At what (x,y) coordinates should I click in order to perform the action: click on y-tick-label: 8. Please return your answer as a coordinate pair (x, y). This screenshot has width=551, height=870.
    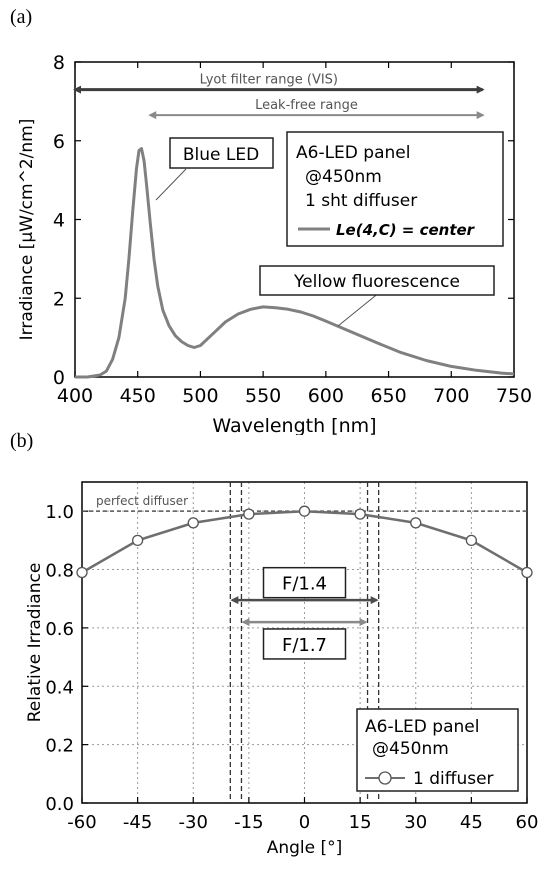
    Looking at the image, I should click on (59, 63).